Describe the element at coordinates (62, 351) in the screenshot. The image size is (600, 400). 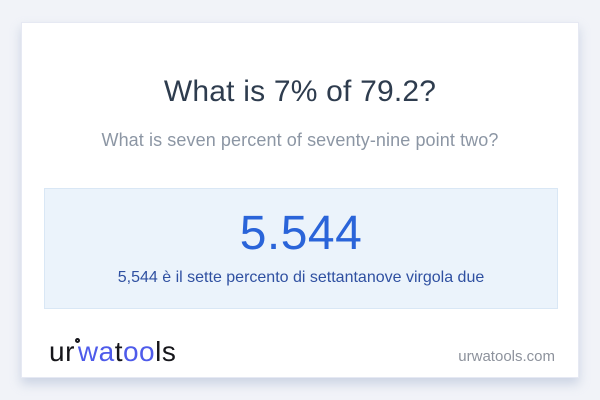
I see `logo-text-ur: ur` at that location.